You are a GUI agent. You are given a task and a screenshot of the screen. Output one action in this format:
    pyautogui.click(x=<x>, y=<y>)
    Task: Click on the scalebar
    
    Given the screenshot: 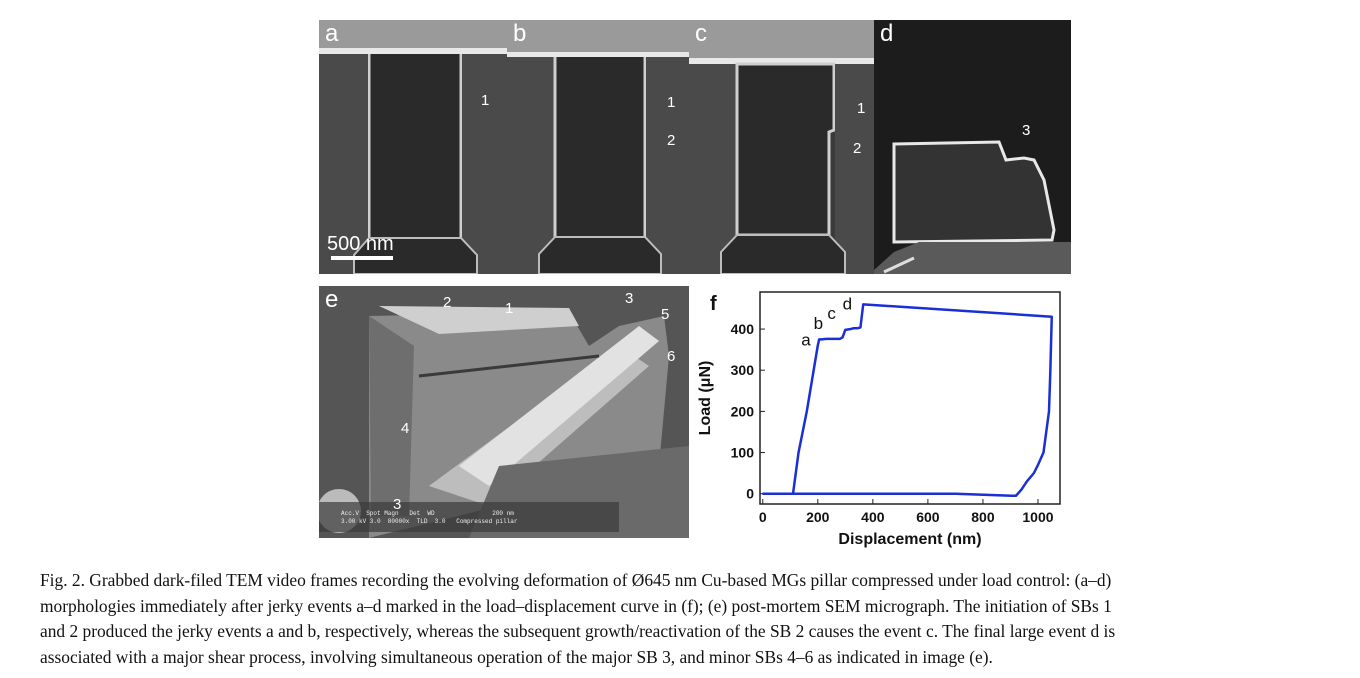 What is the action you would take?
    pyautogui.click(x=362, y=258)
    